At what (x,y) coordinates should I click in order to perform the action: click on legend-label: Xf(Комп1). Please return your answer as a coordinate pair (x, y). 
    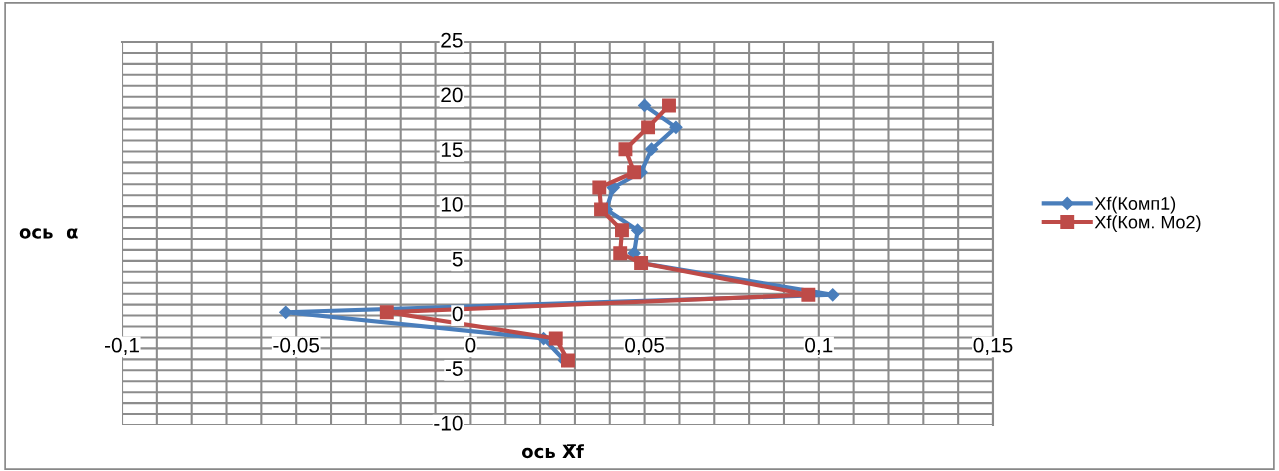
    Looking at the image, I should click on (1135, 205).